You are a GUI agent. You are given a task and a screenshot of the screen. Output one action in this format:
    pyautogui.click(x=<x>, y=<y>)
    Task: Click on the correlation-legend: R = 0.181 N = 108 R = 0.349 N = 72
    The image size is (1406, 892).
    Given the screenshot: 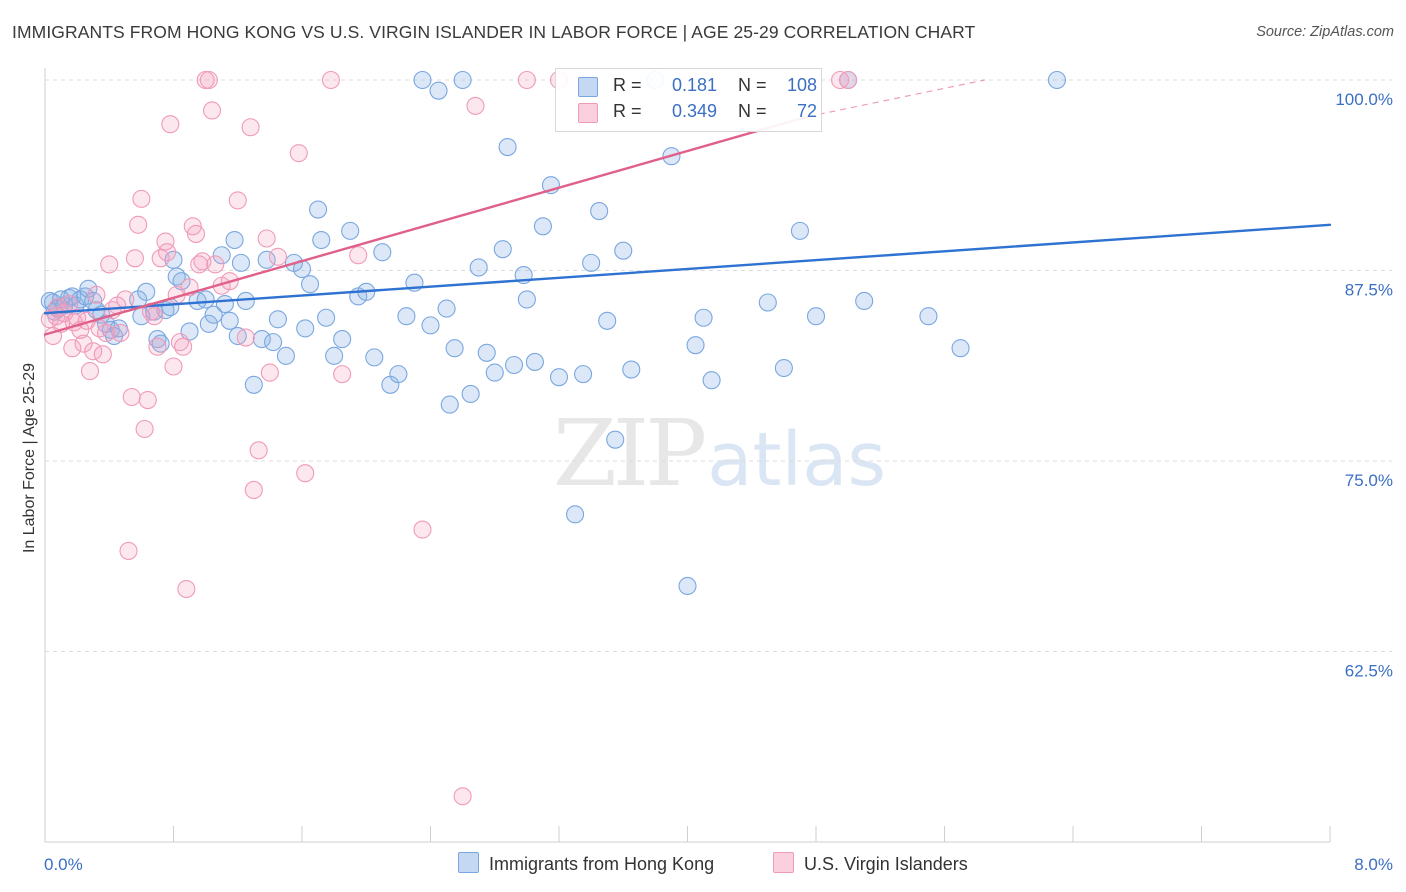 What is the action you would take?
    pyautogui.click(x=688, y=100)
    